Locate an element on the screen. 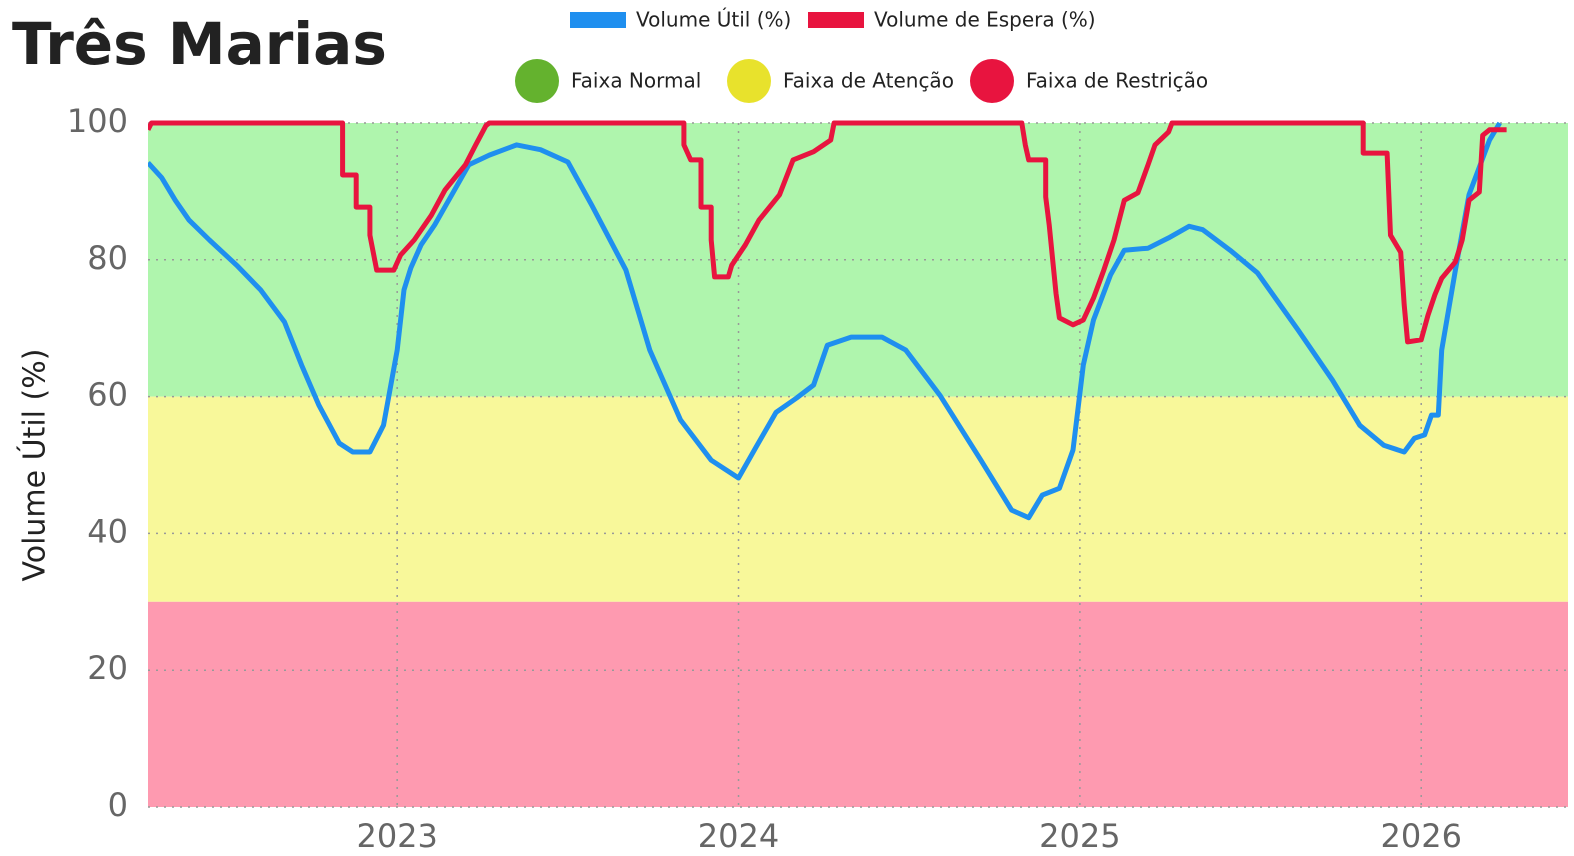 The width and height of the screenshot is (1574, 856). x-tick-label: 2026 is located at coordinates (1421, 836).